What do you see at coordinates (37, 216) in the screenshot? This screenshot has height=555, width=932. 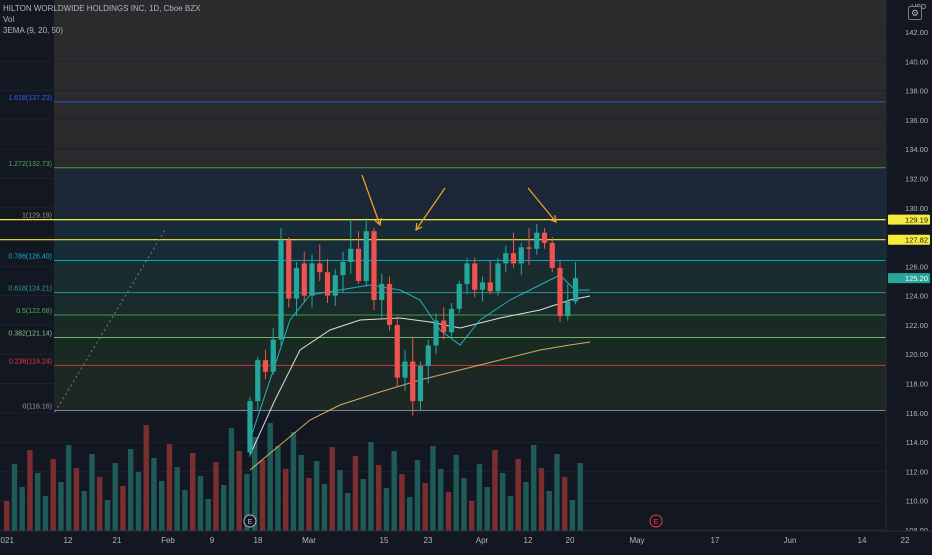 I see `fib-label: 1(129.19)` at bounding box center [37, 216].